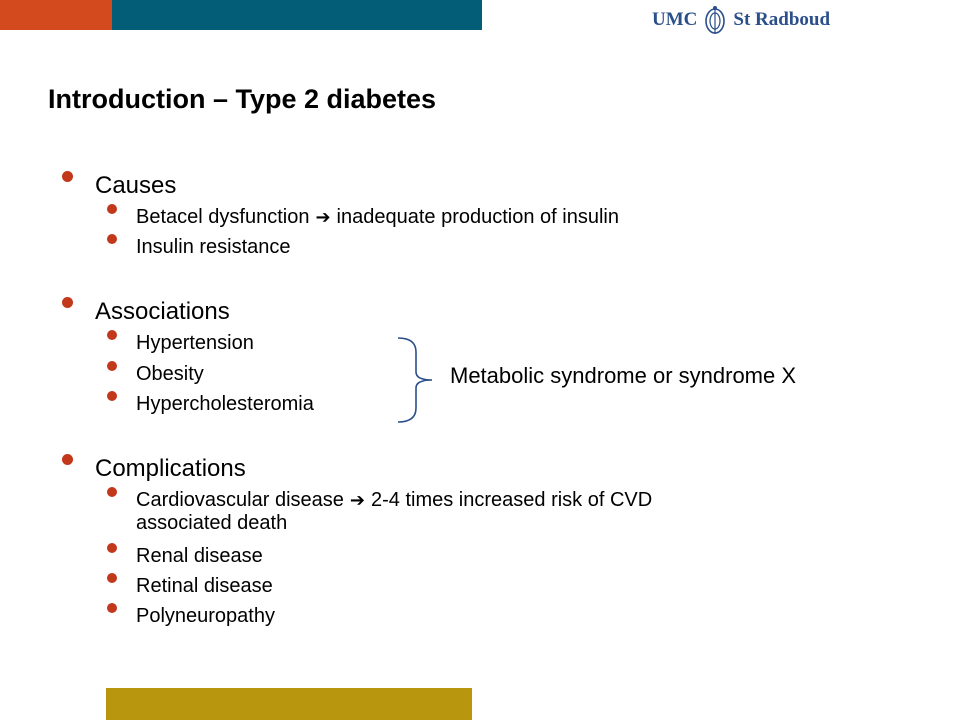 The width and height of the screenshot is (960, 720). I want to click on cvd-text: Cardiovascular disease, so click(240, 500).